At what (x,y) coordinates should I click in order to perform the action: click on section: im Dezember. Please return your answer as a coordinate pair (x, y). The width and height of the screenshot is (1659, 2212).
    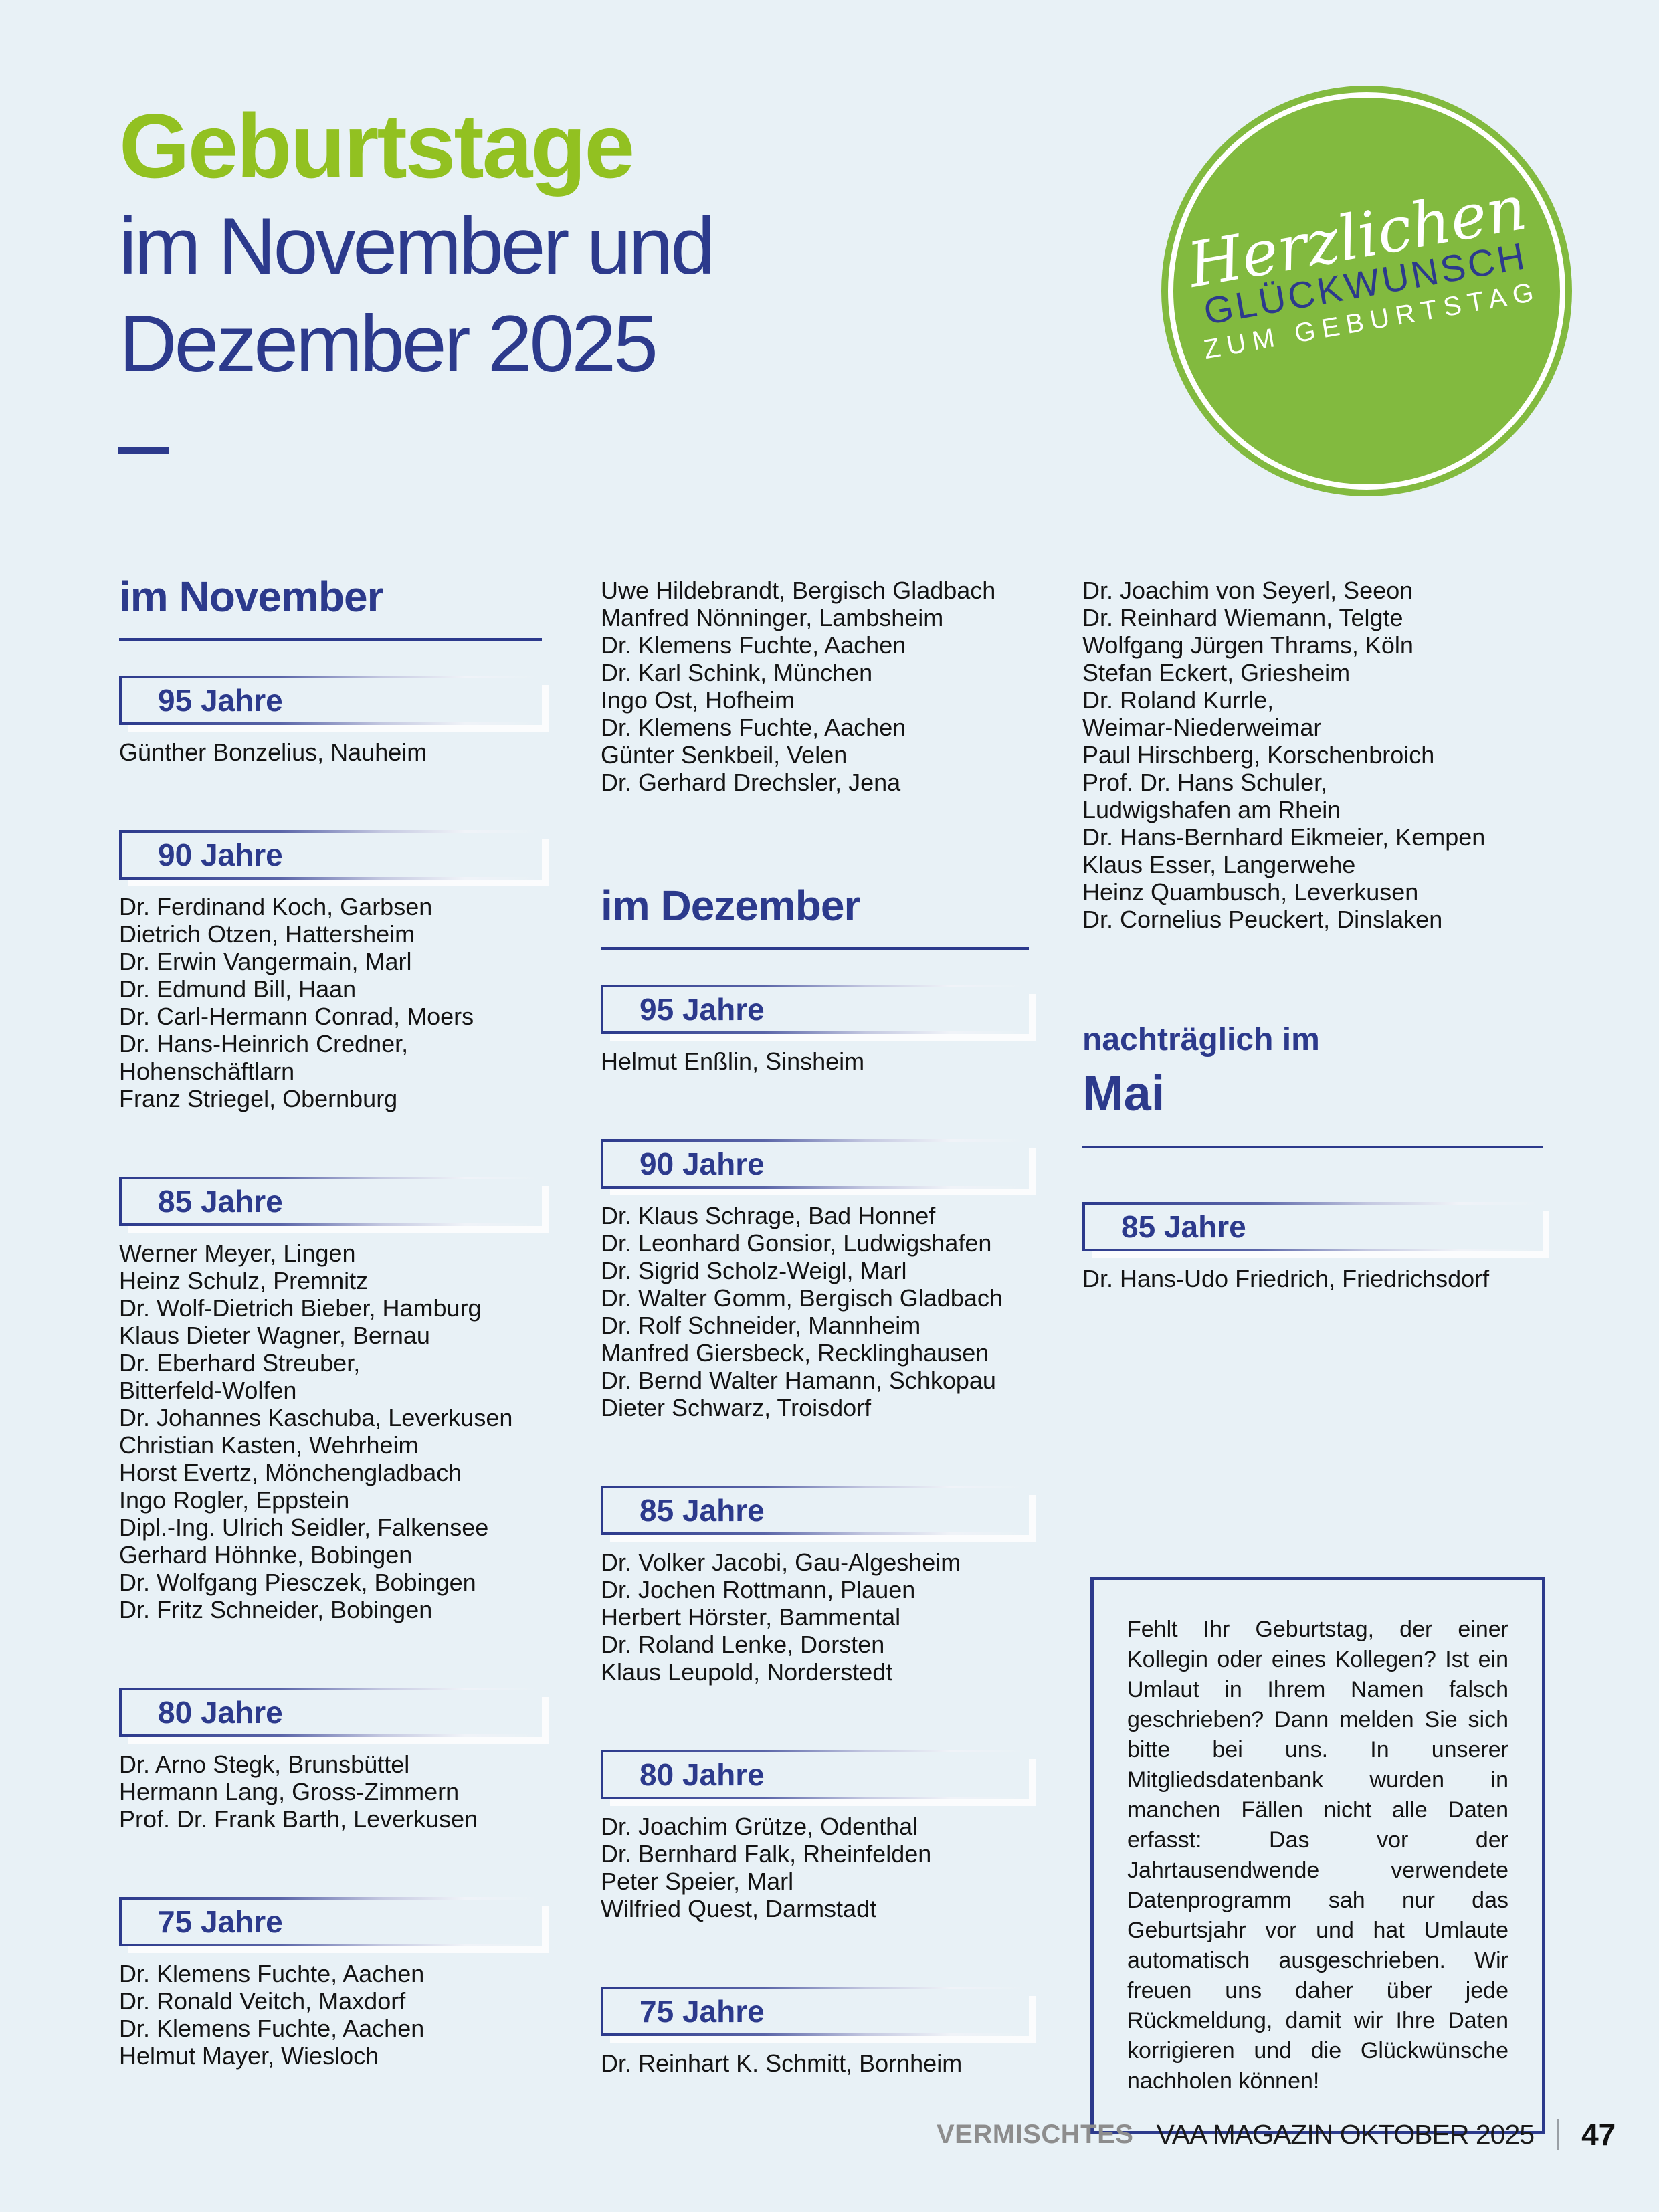
    Looking at the image, I should click on (815, 916).